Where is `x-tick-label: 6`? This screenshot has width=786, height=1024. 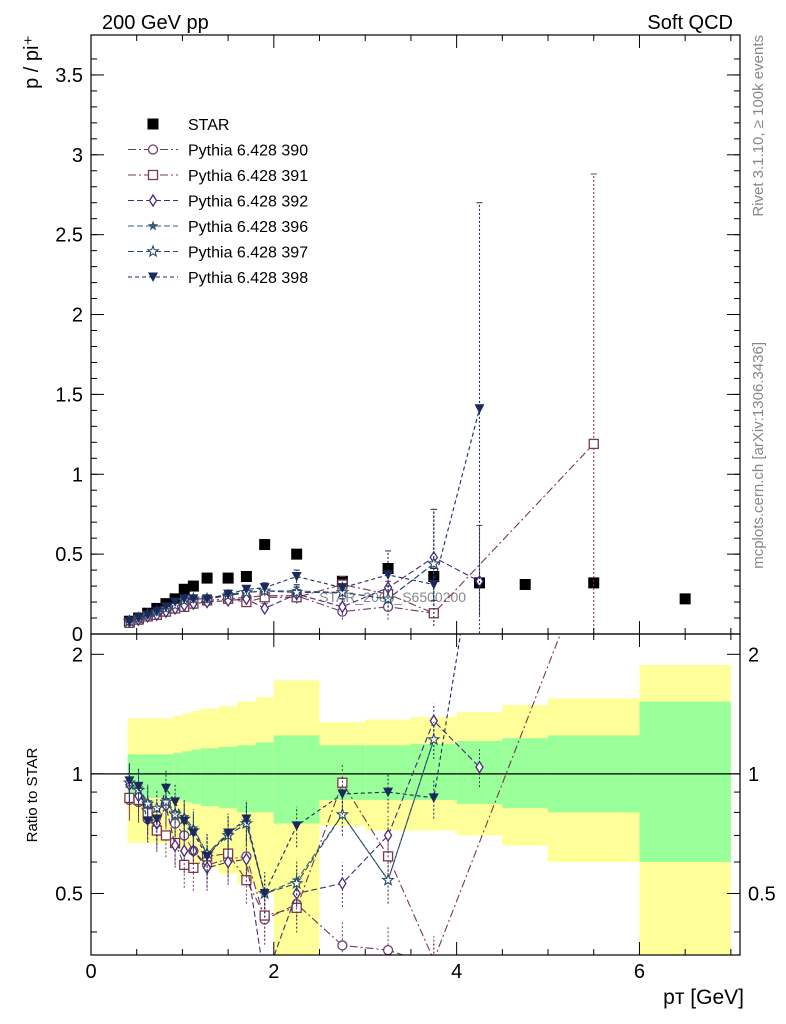 x-tick-label: 6 is located at coordinates (639, 972).